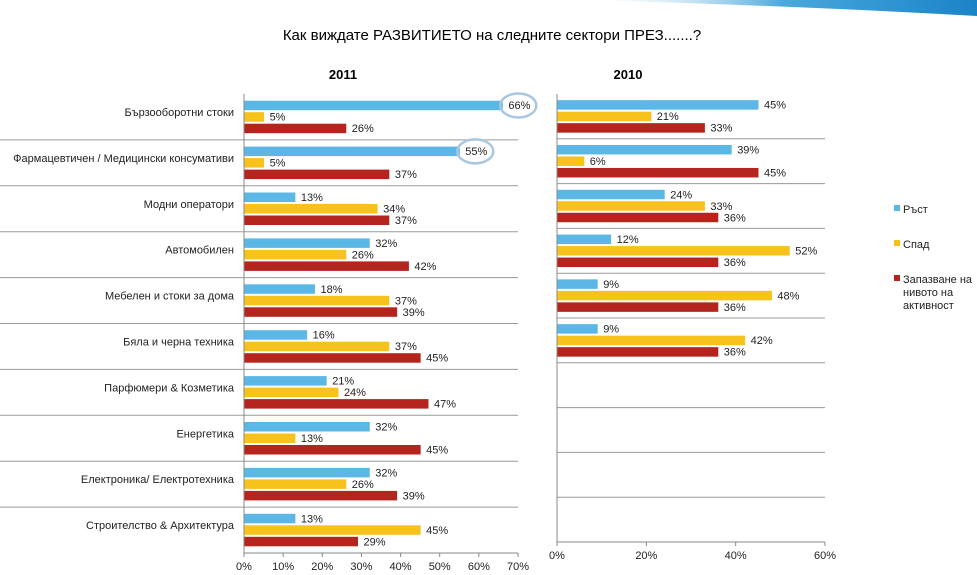 This screenshot has height=575, width=977. What do you see at coordinates (343, 382) in the screenshot?
I see `bar-value-label: 21%` at bounding box center [343, 382].